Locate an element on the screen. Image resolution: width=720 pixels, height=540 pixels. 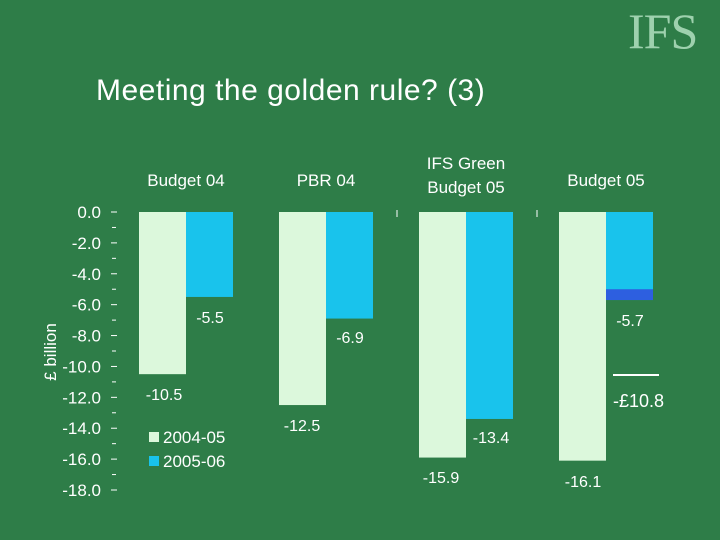
y-tick-label: -10.0 is located at coordinates (81, 366).